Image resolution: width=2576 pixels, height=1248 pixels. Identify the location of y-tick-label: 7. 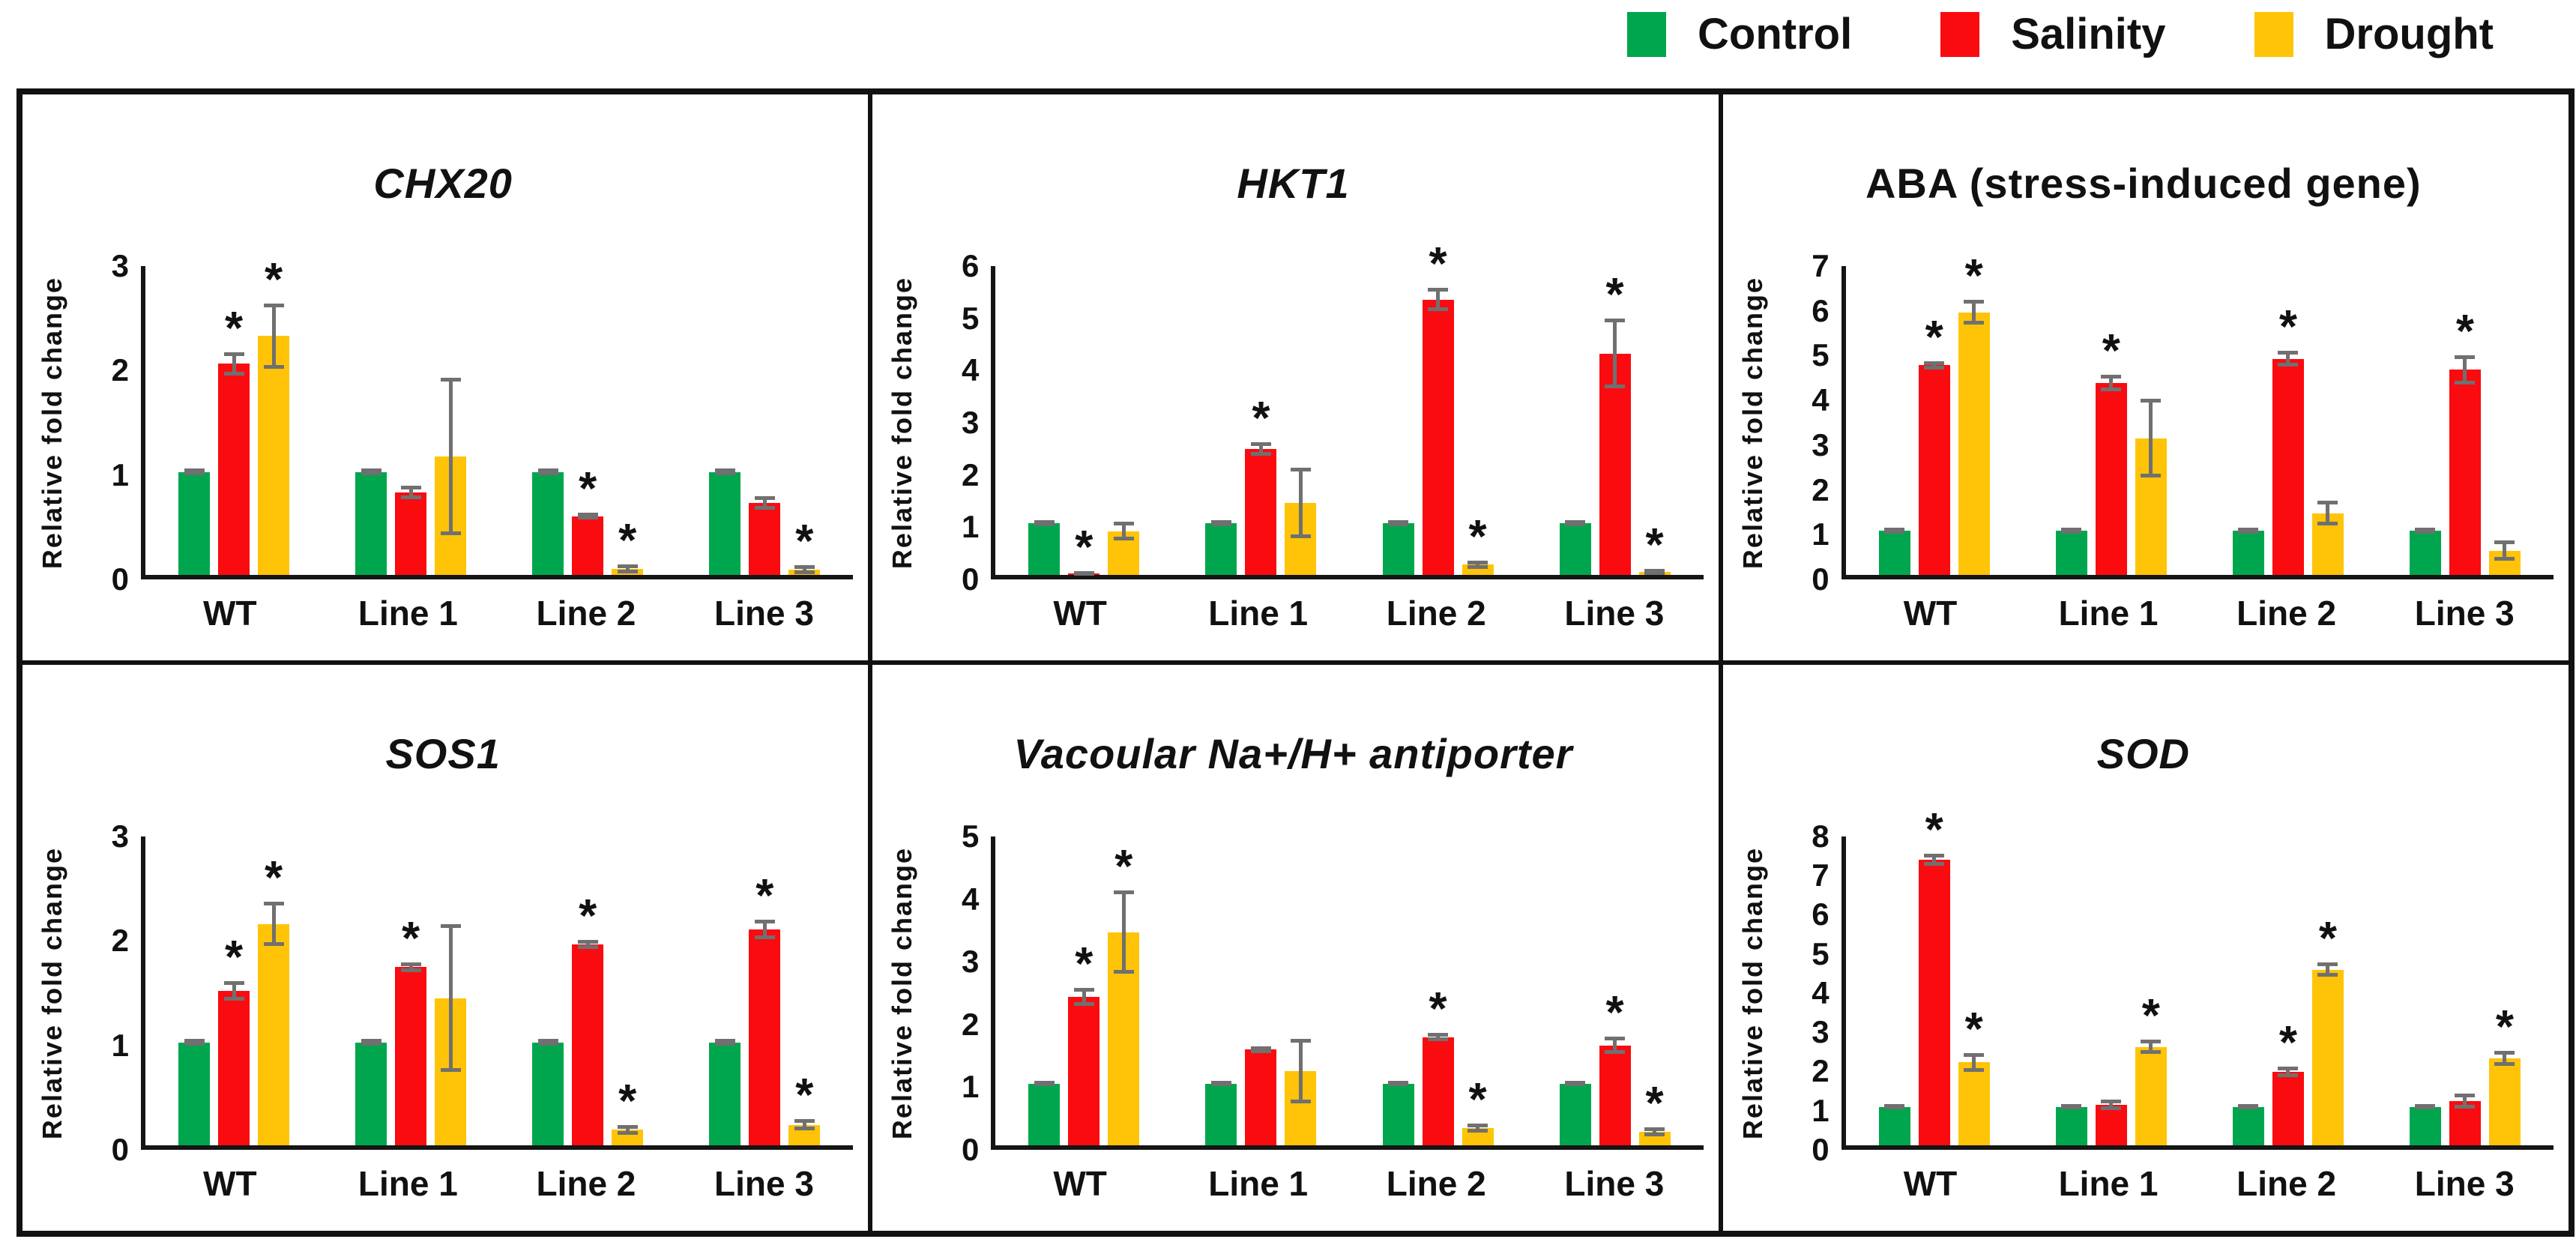
(1821, 875).